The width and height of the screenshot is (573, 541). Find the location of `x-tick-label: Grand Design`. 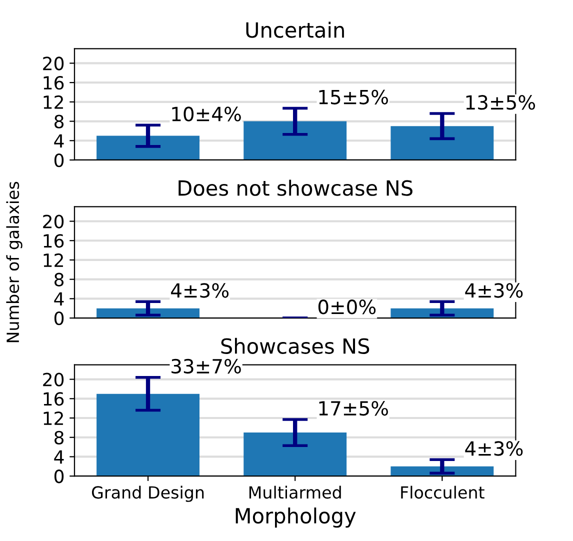

x-tick-label: Grand Design is located at coordinates (148, 494).